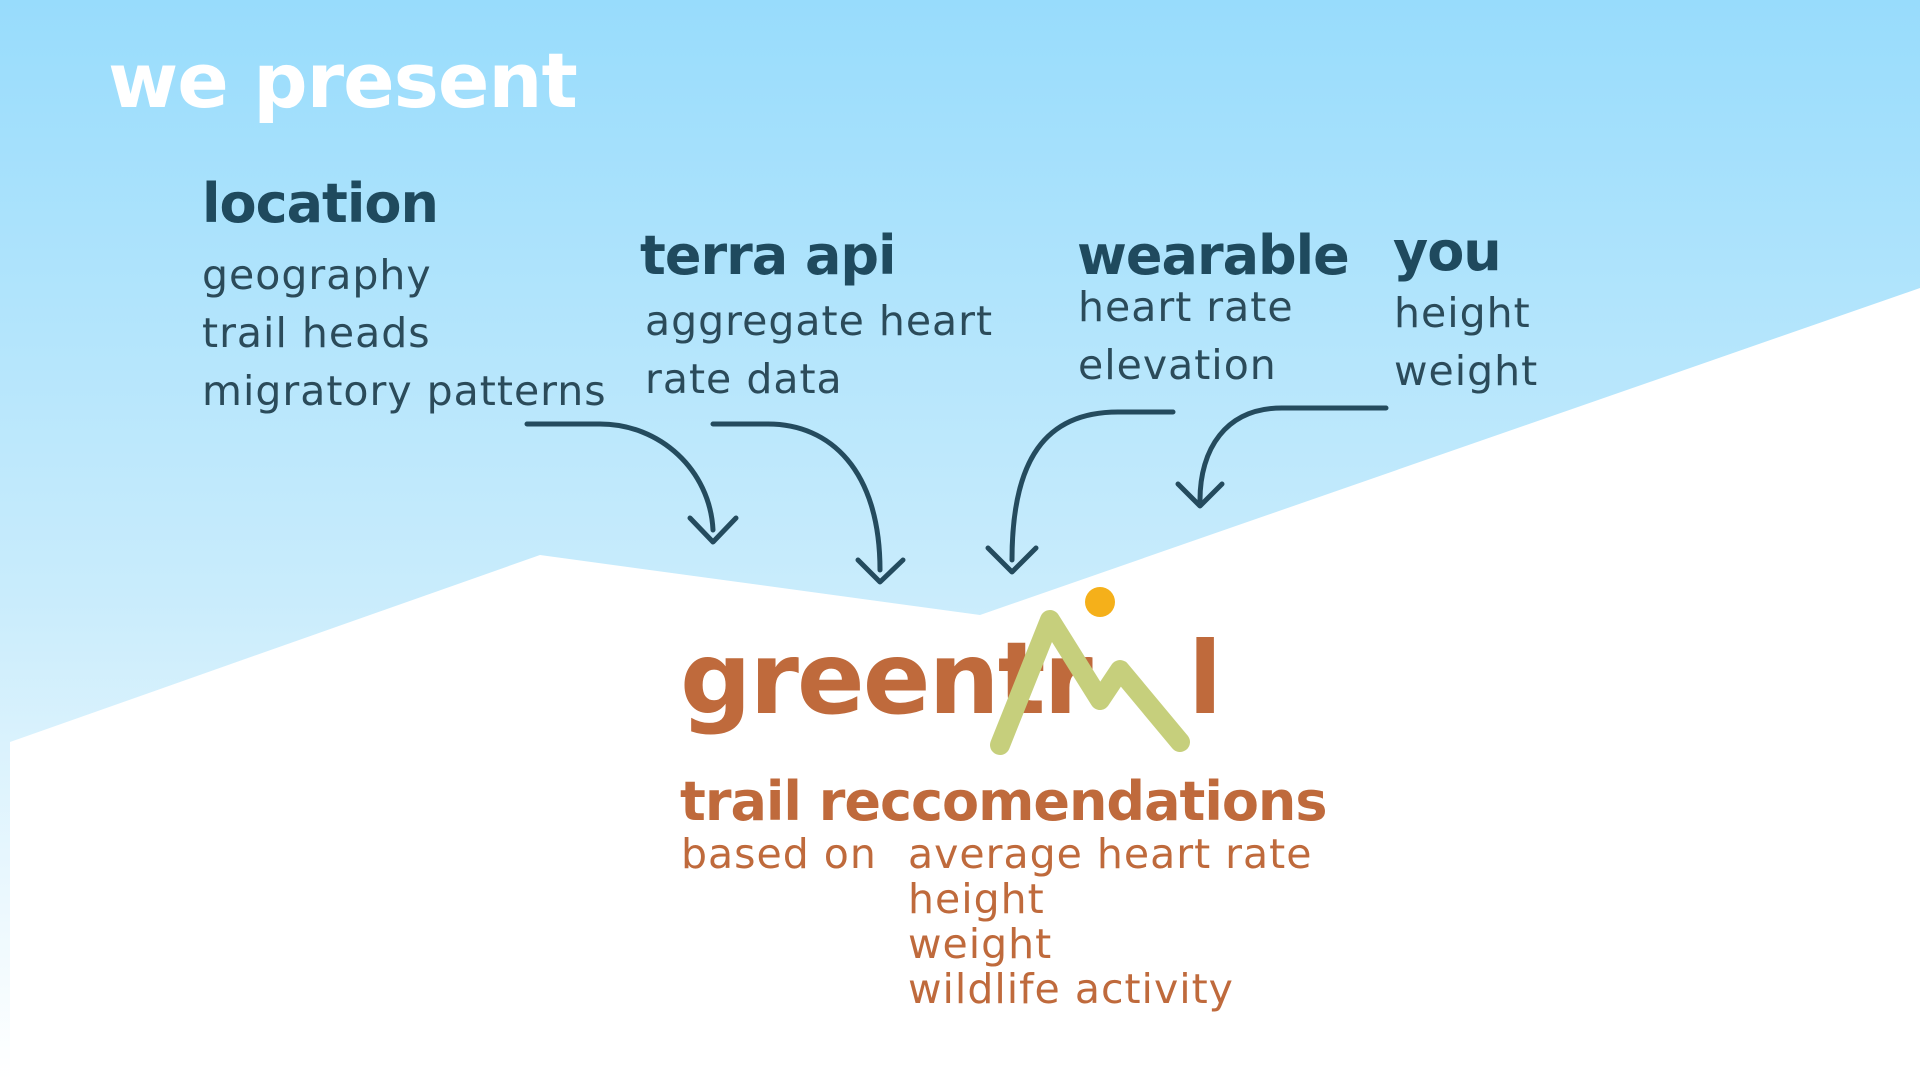 Image resolution: width=1920 pixels, height=1080 pixels. What do you see at coordinates (316, 333) in the screenshot?
I see `list-item: trail heads` at bounding box center [316, 333].